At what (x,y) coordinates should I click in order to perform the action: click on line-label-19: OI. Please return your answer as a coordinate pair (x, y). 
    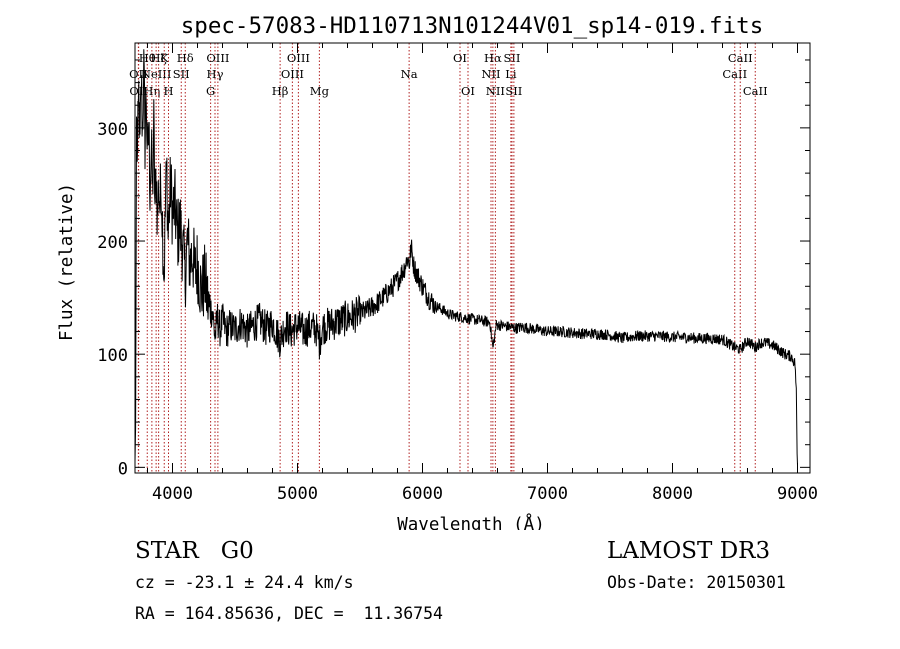
    Looking at the image, I should click on (468, 91).